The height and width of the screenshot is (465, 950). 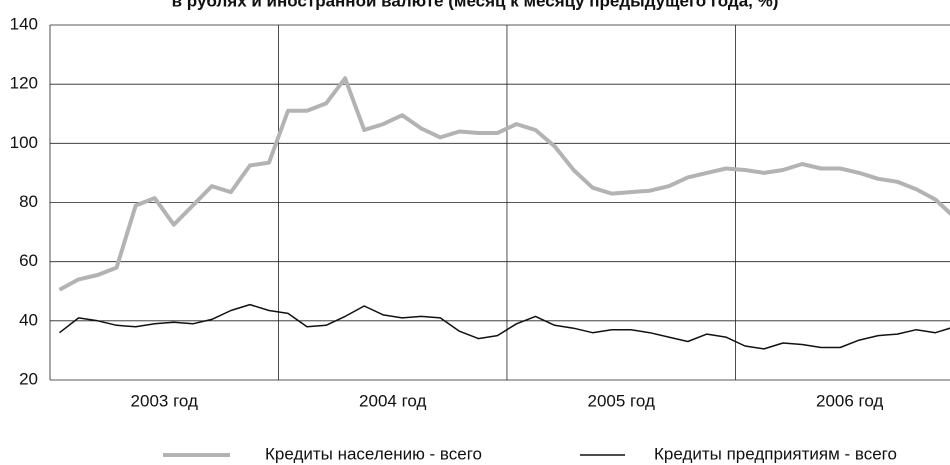 What do you see at coordinates (24, 83) in the screenshot?
I see `y-tick-label: 120` at bounding box center [24, 83].